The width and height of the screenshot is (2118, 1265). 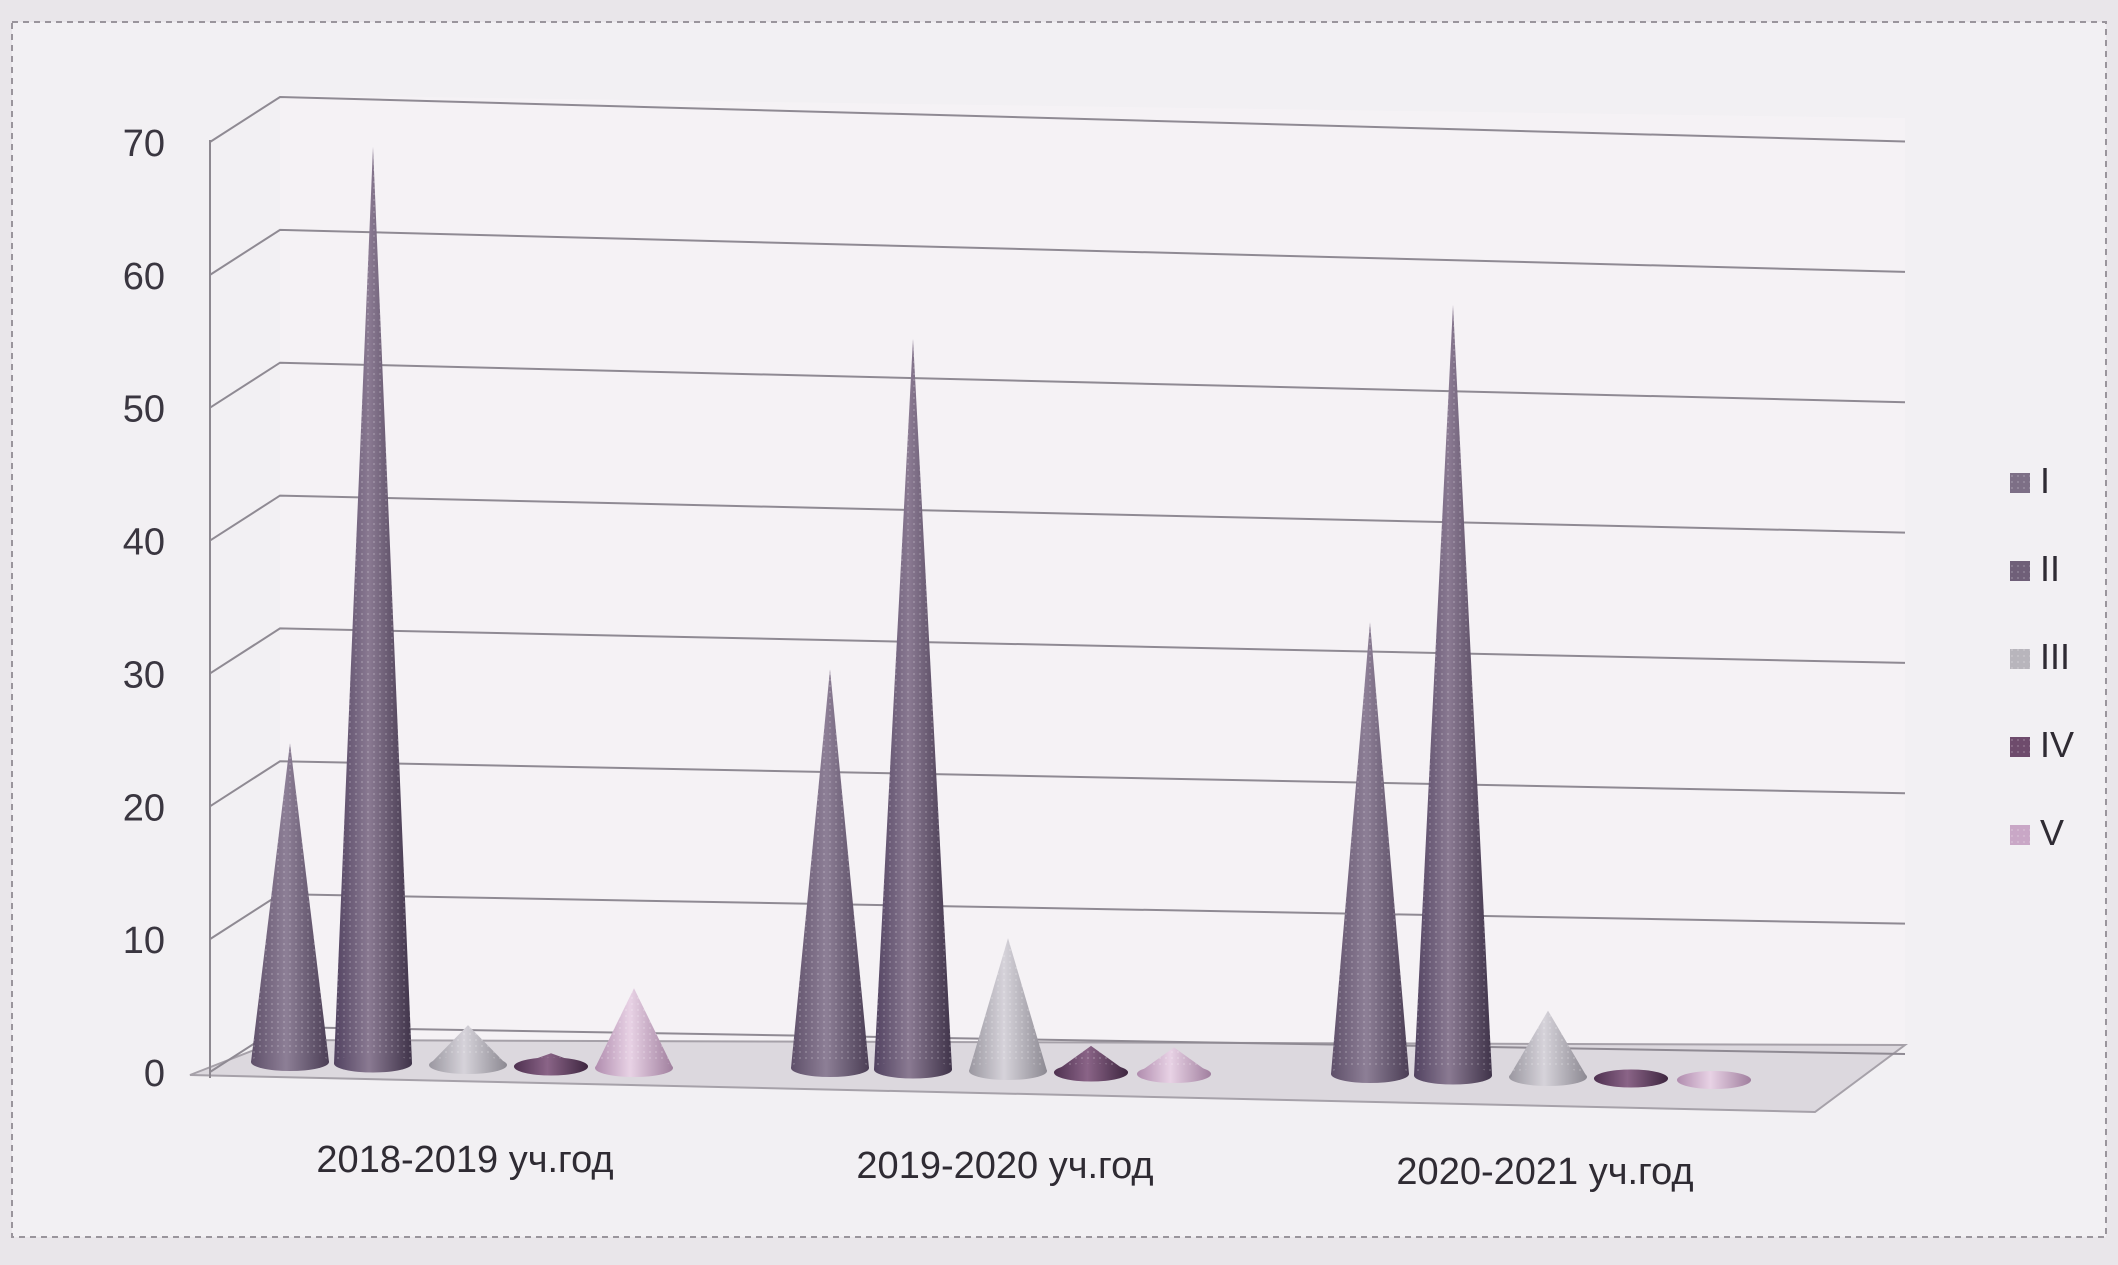 What do you see at coordinates (1544, 1172) in the screenshot?
I see `x-category-label: 2020-2021 уч.год` at bounding box center [1544, 1172].